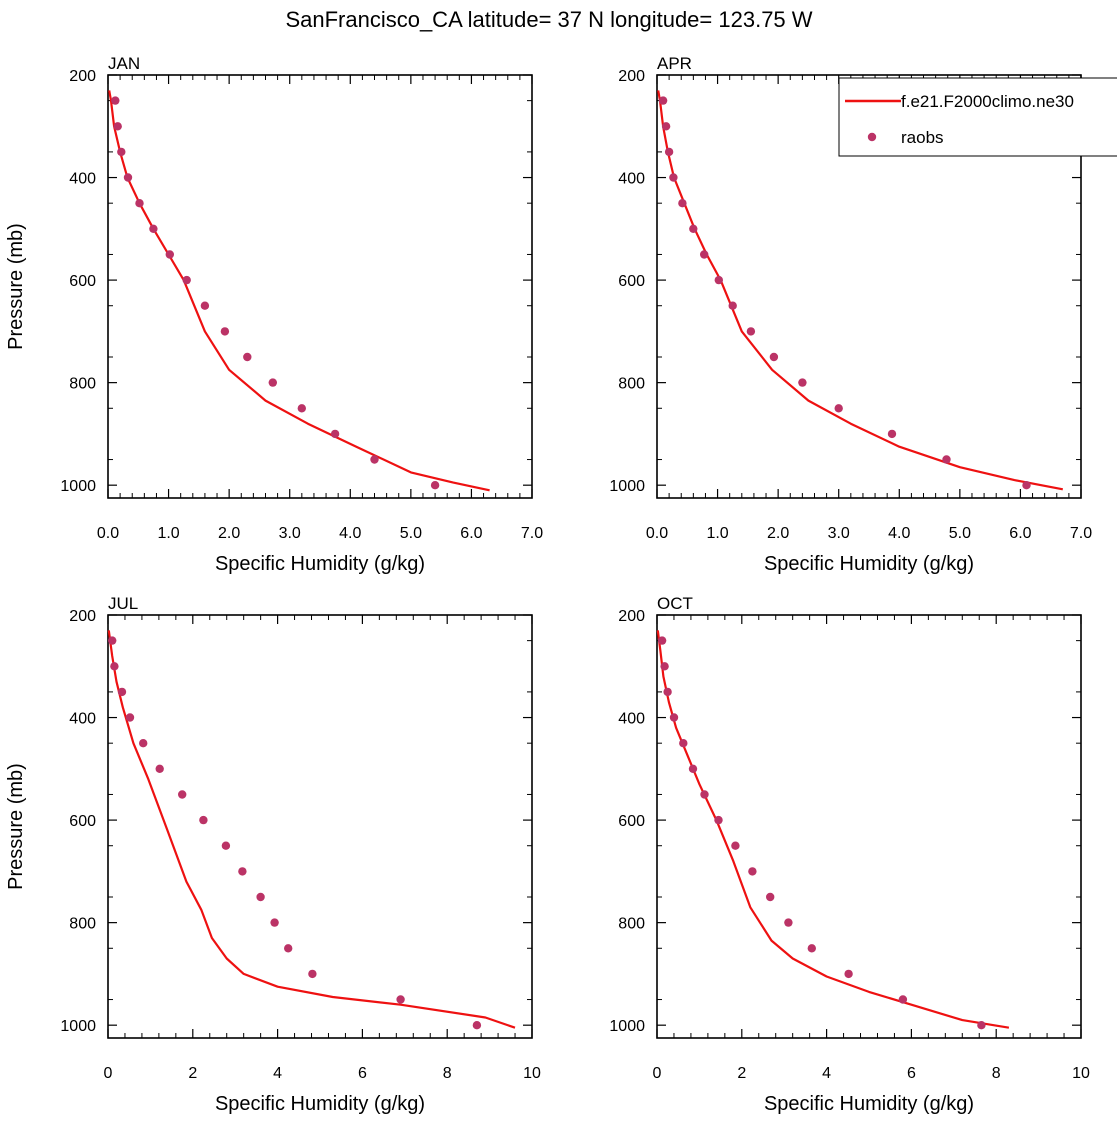 Image resolution: width=1117 pixels, height=1121 pixels. What do you see at coordinates (675, 603) in the screenshot?
I see `panel-label: OCT` at bounding box center [675, 603].